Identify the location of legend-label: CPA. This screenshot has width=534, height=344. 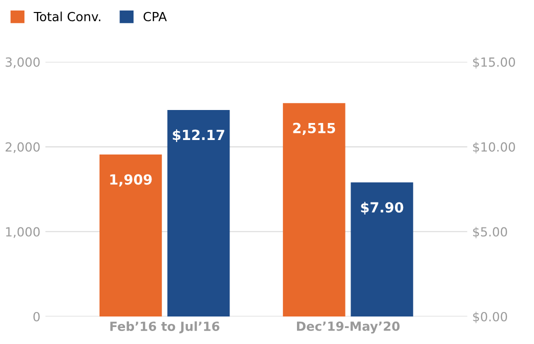
(155, 17).